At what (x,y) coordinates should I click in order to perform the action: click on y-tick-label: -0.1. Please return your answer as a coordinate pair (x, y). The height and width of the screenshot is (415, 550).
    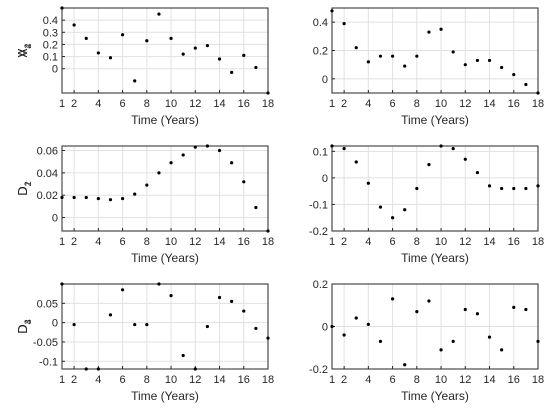
    Looking at the image, I should click on (48, 362).